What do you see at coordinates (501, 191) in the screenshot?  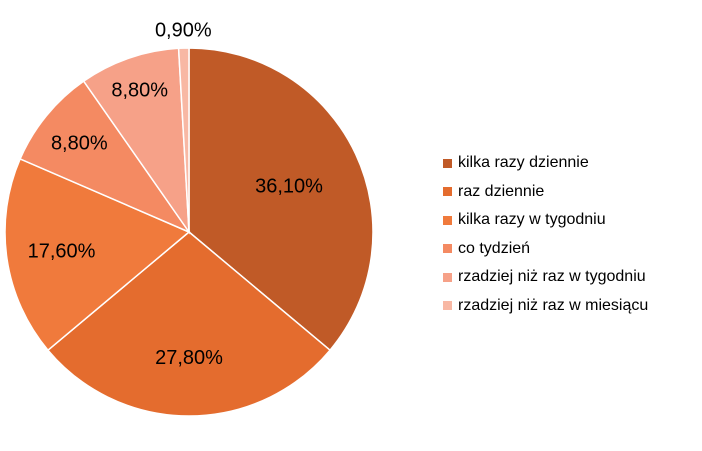 I see `legend-label: raz dziennie` at bounding box center [501, 191].